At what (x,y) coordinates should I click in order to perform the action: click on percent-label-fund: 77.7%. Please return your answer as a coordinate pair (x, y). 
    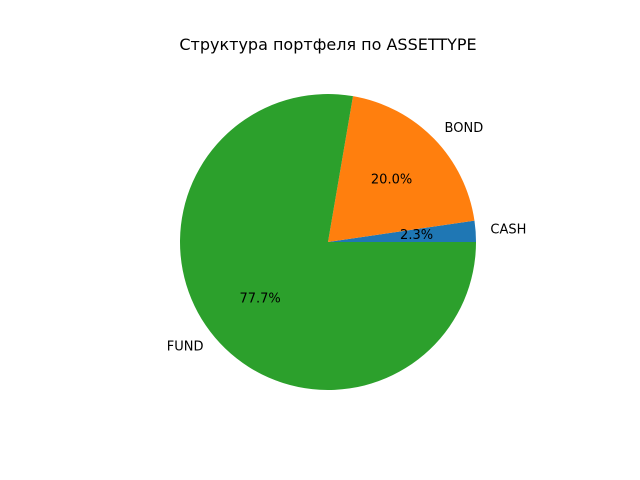
    Looking at the image, I should click on (259, 299).